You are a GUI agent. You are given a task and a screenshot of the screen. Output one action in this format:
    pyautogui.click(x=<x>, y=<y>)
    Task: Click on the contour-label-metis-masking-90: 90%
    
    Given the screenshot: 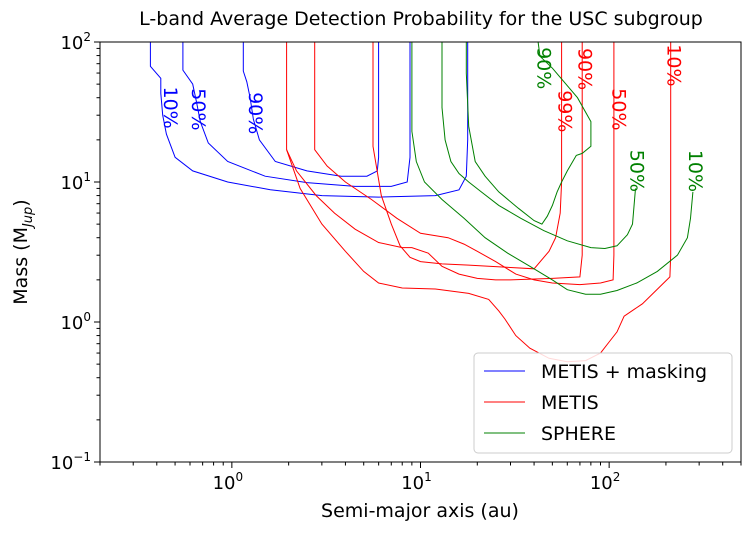 What is the action you would take?
    pyautogui.click(x=255, y=113)
    